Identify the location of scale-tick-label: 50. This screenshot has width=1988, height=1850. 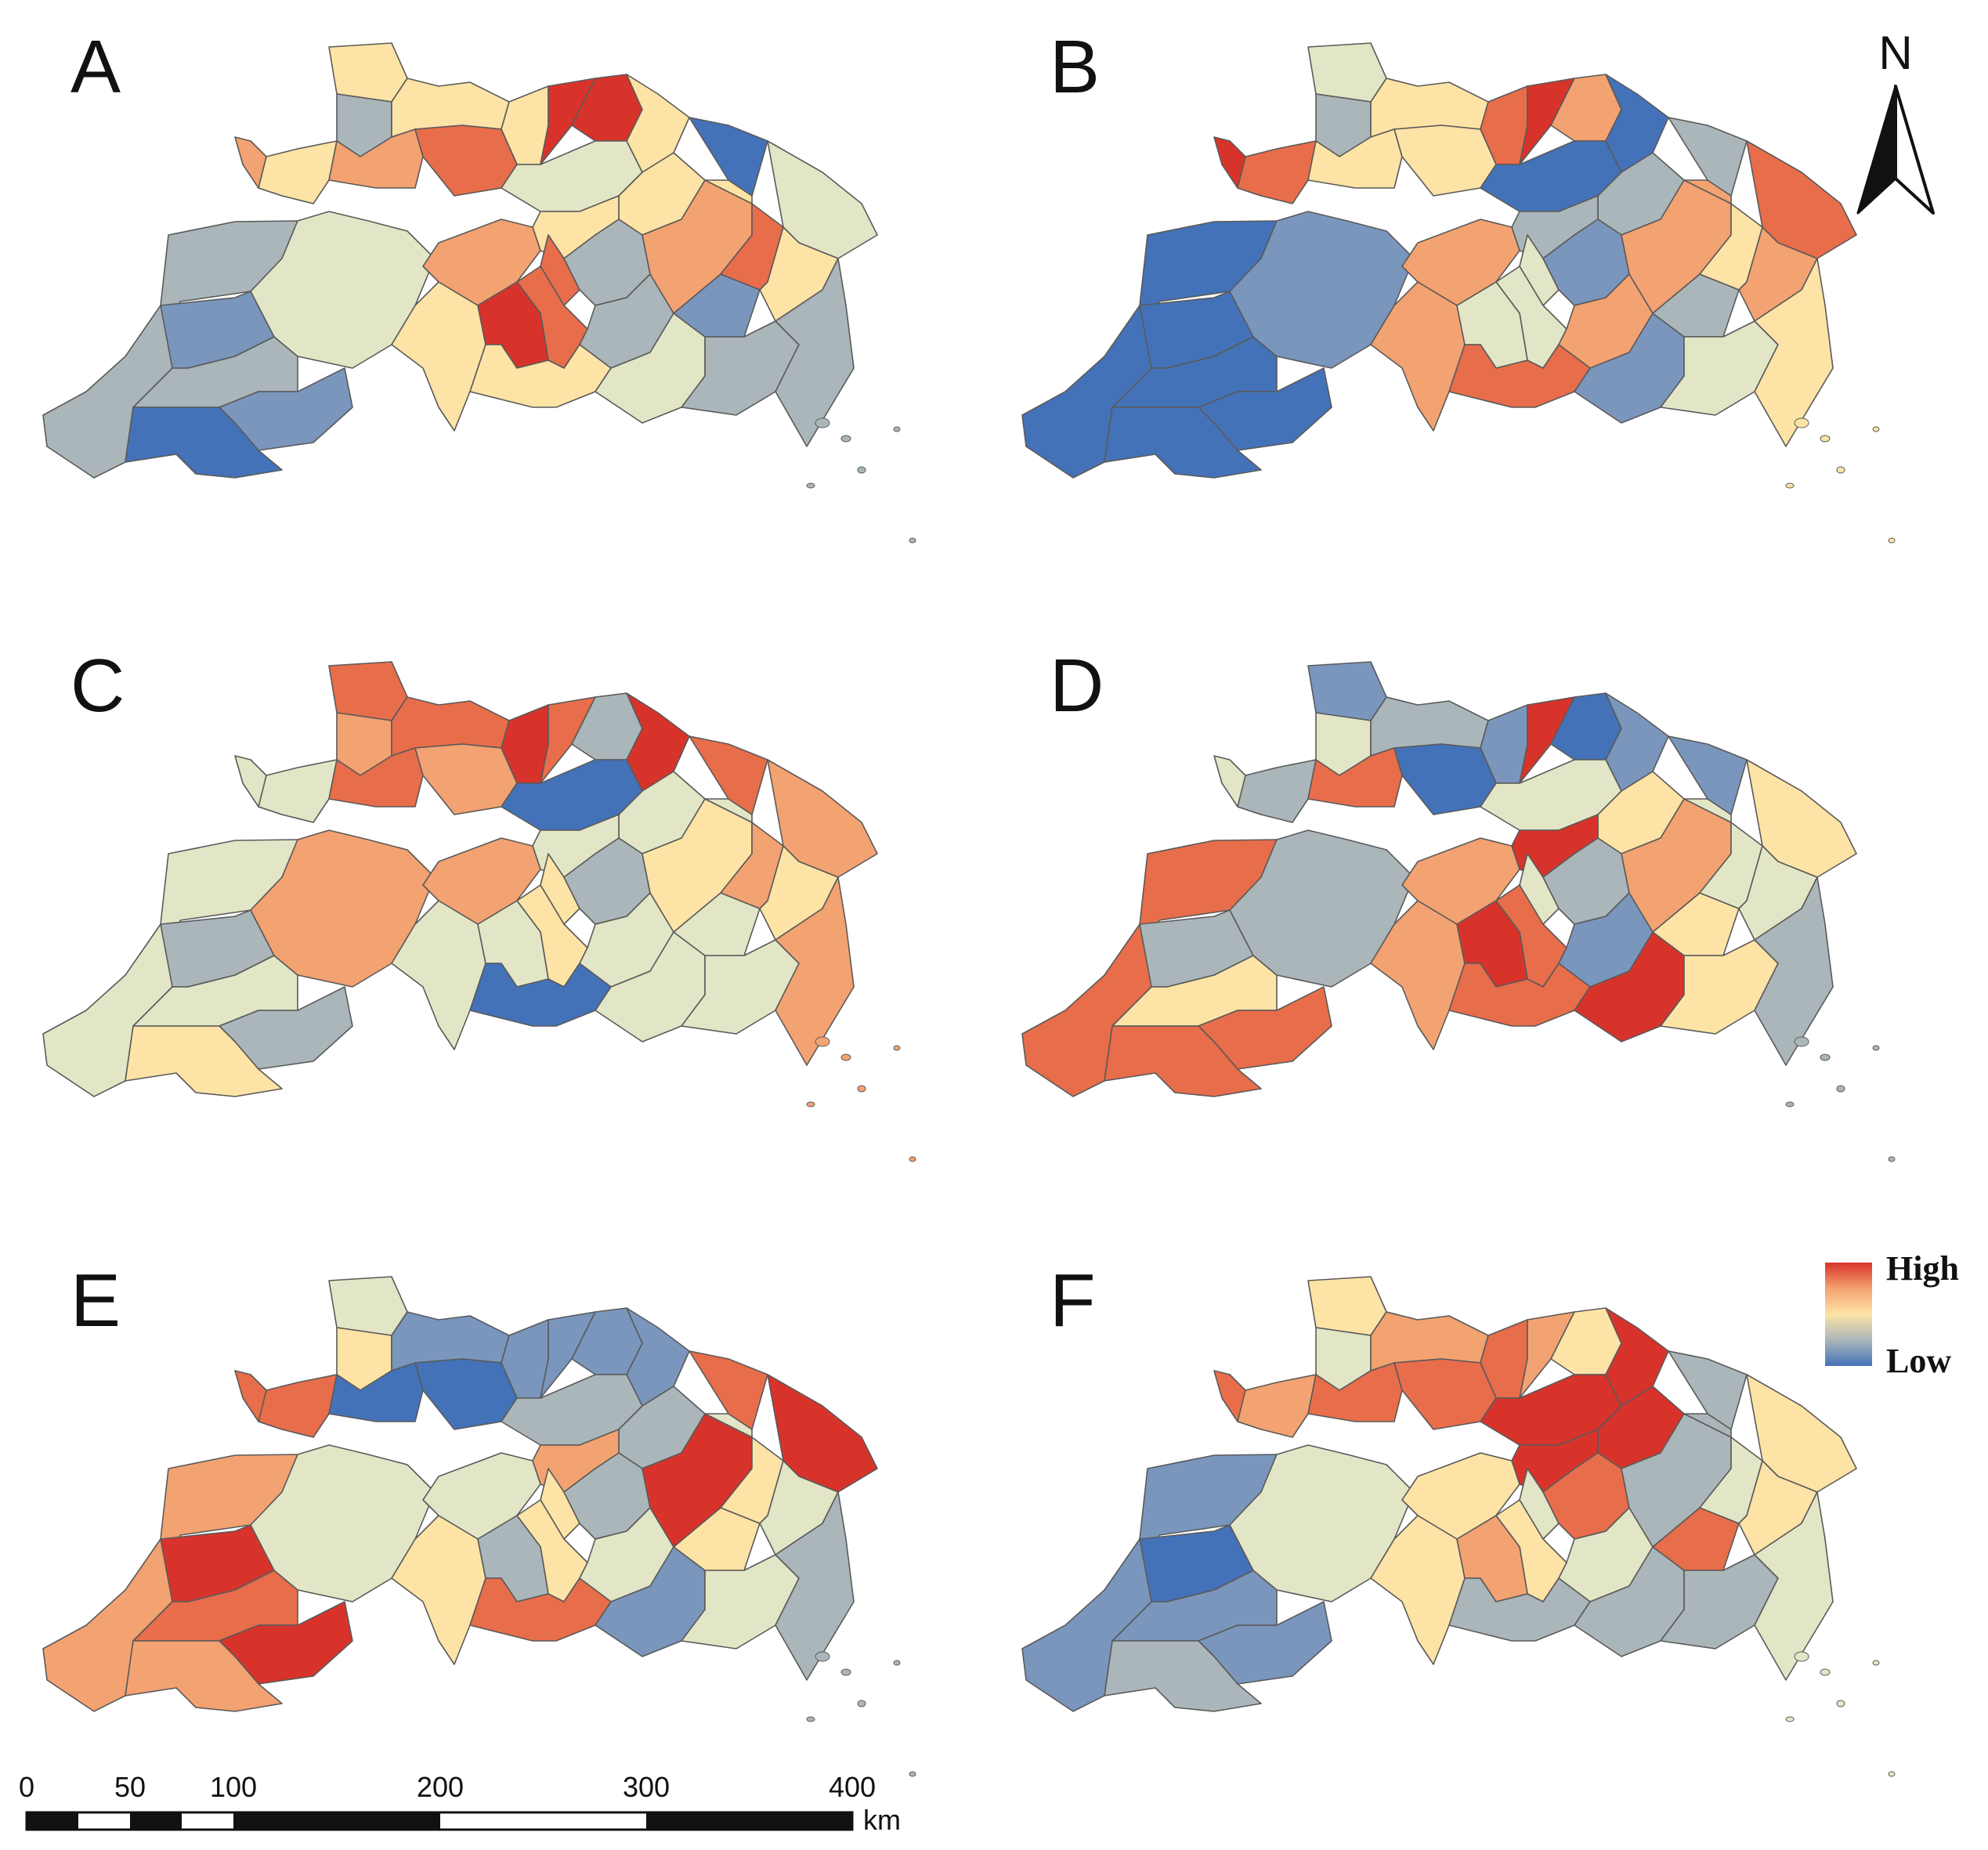
(130, 1787).